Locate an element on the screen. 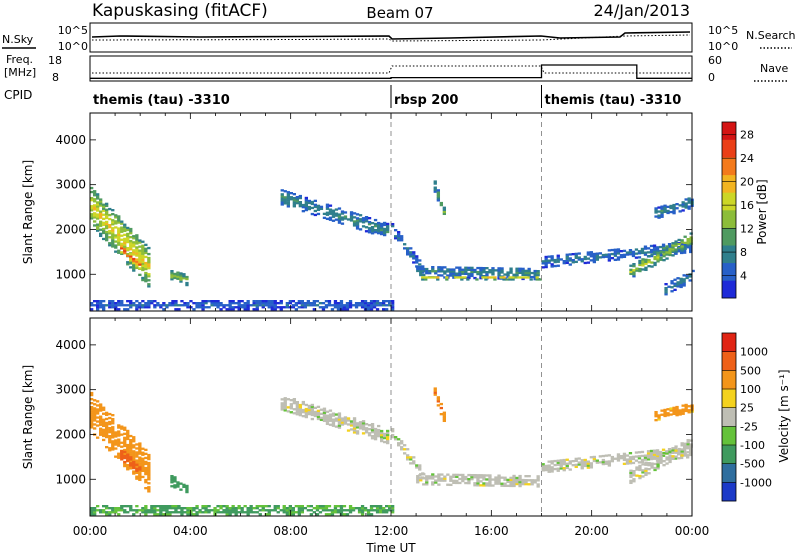 Image resolution: width=800 pixels, height=554 pixels. velocity-y-tick-label: 2000 is located at coordinates (70, 434).